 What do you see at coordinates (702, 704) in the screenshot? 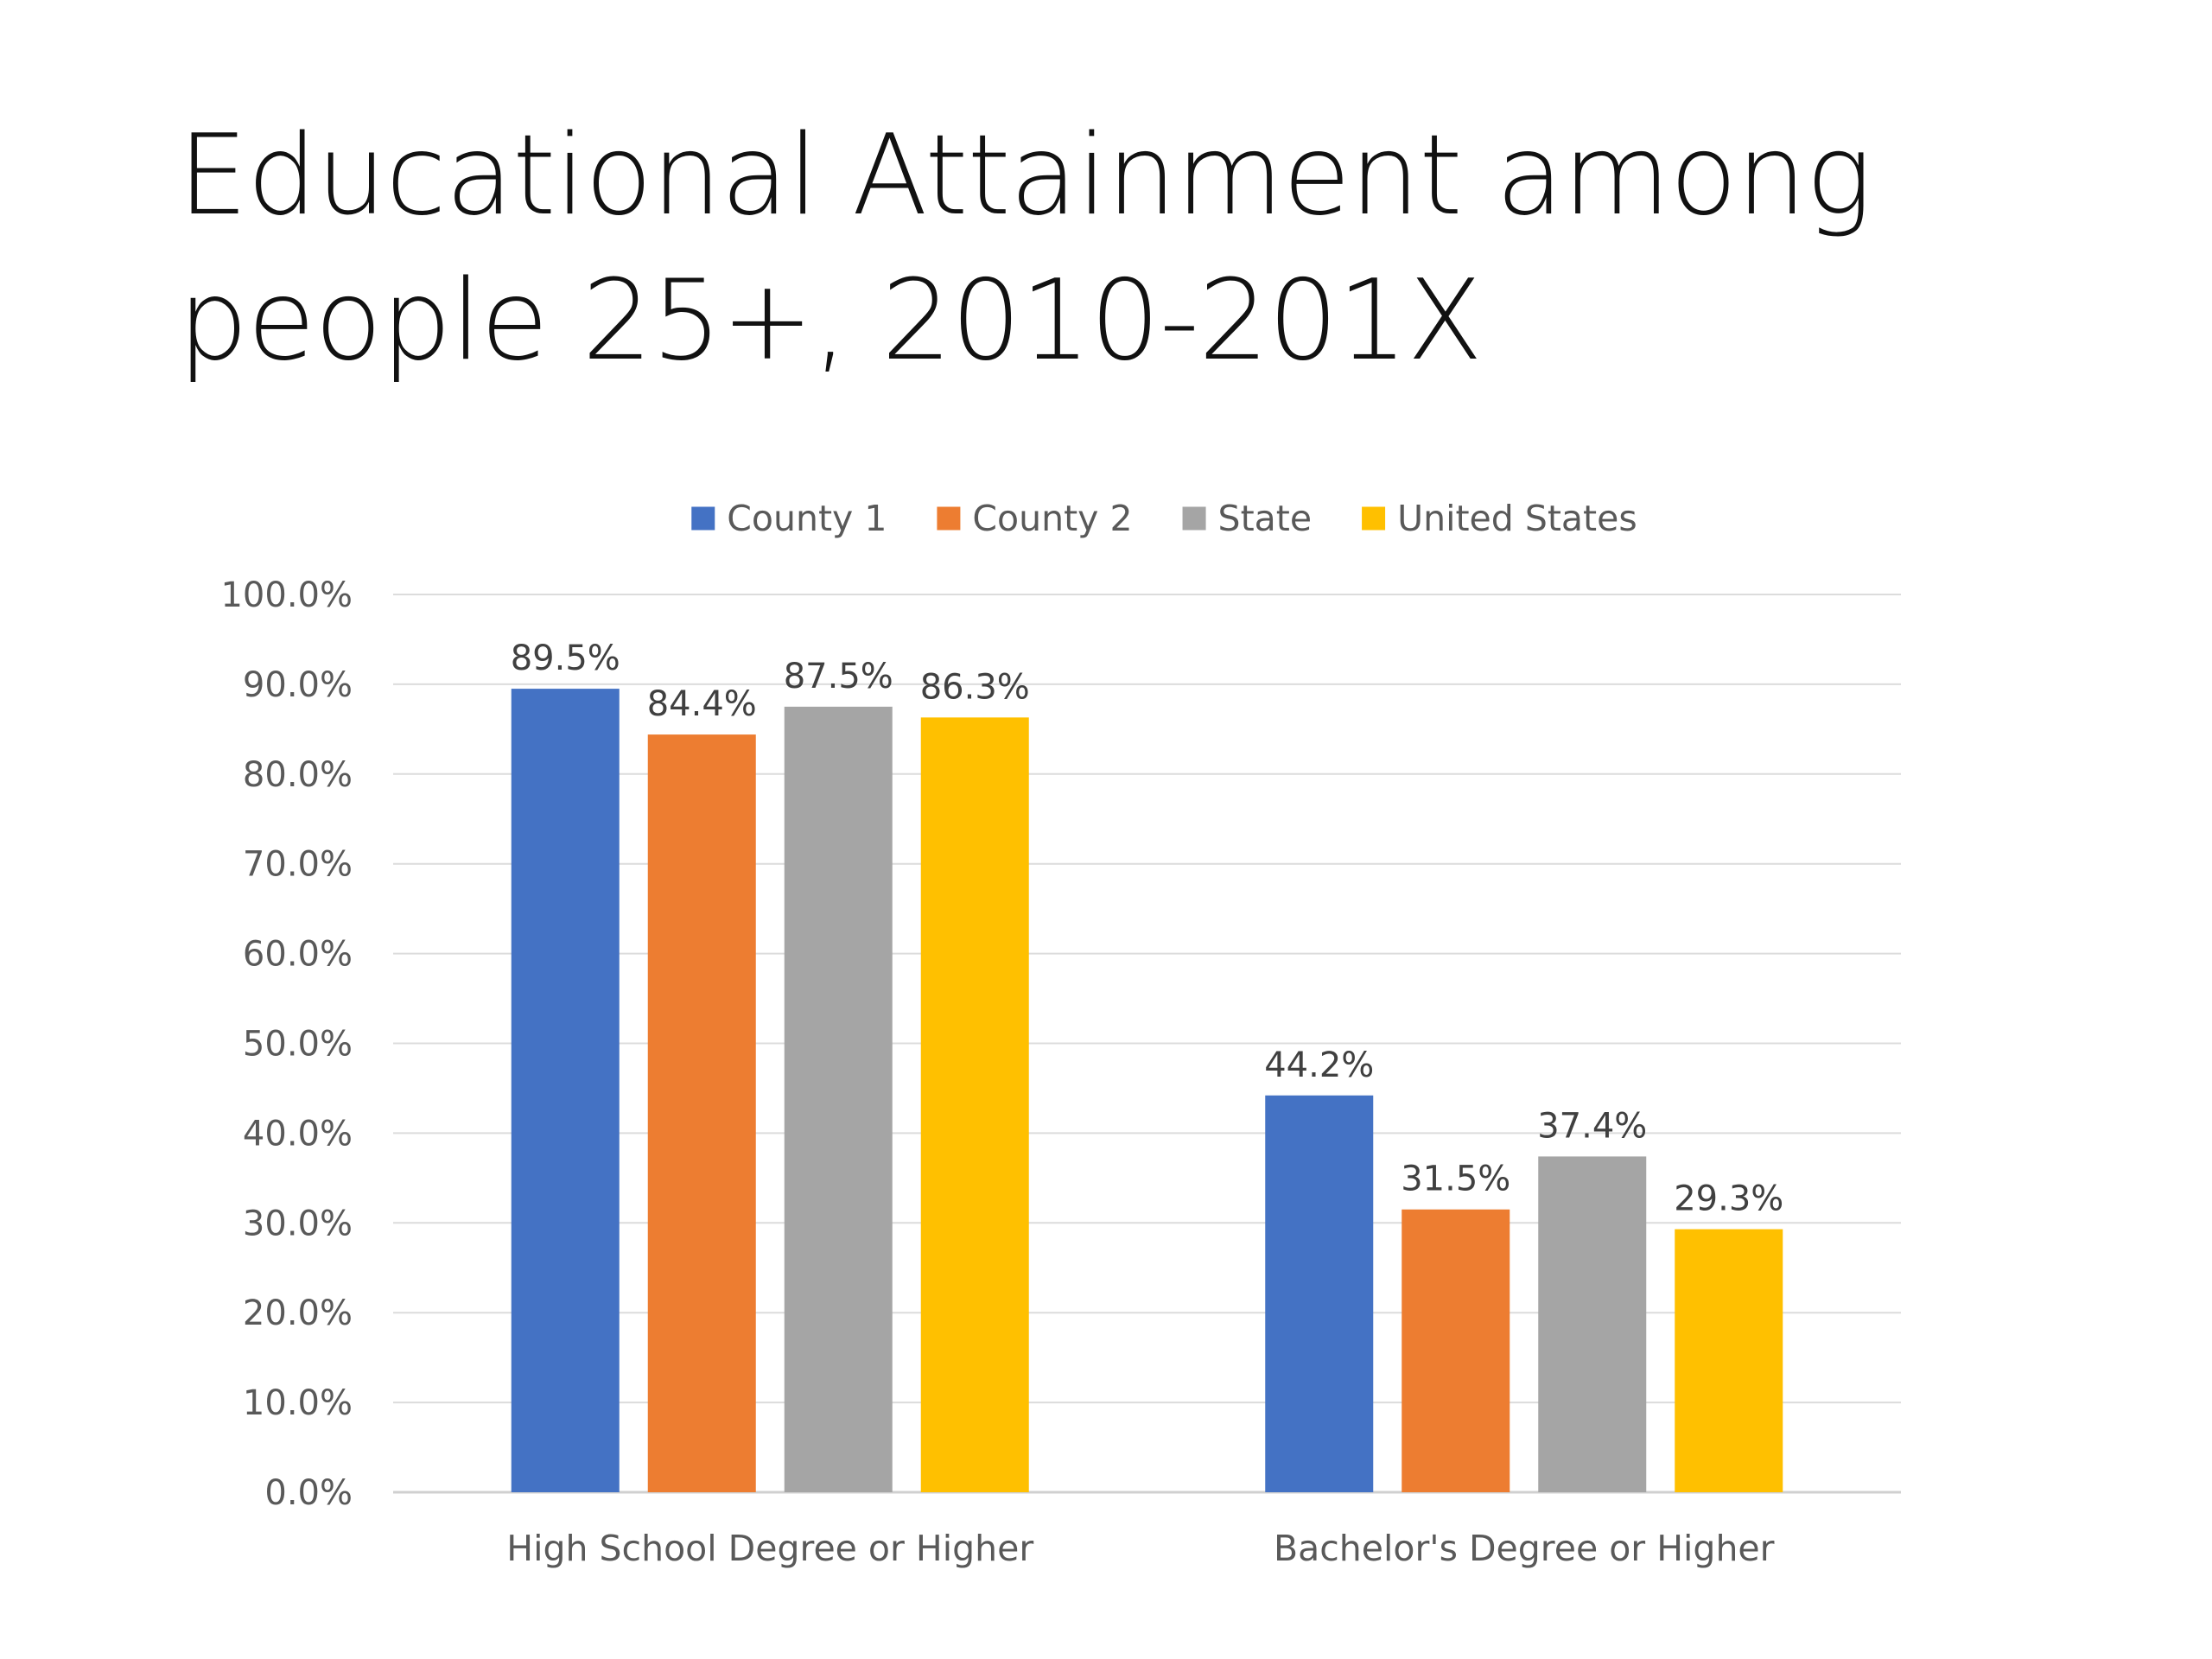
I see `data-label: 84.4%` at bounding box center [702, 704].